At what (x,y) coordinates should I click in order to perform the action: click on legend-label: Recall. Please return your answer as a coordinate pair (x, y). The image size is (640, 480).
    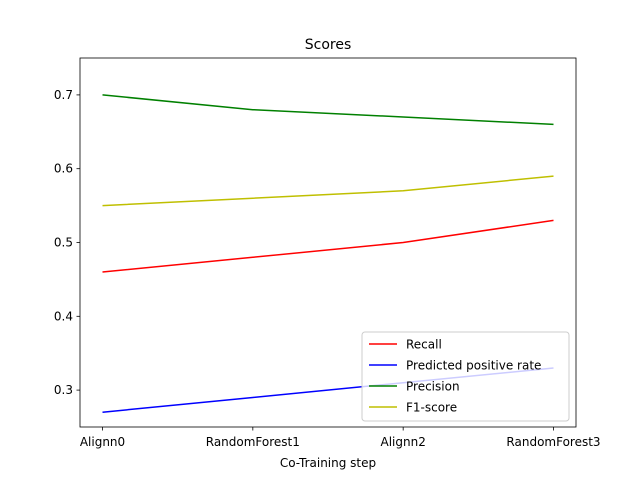
    Looking at the image, I should click on (424, 345).